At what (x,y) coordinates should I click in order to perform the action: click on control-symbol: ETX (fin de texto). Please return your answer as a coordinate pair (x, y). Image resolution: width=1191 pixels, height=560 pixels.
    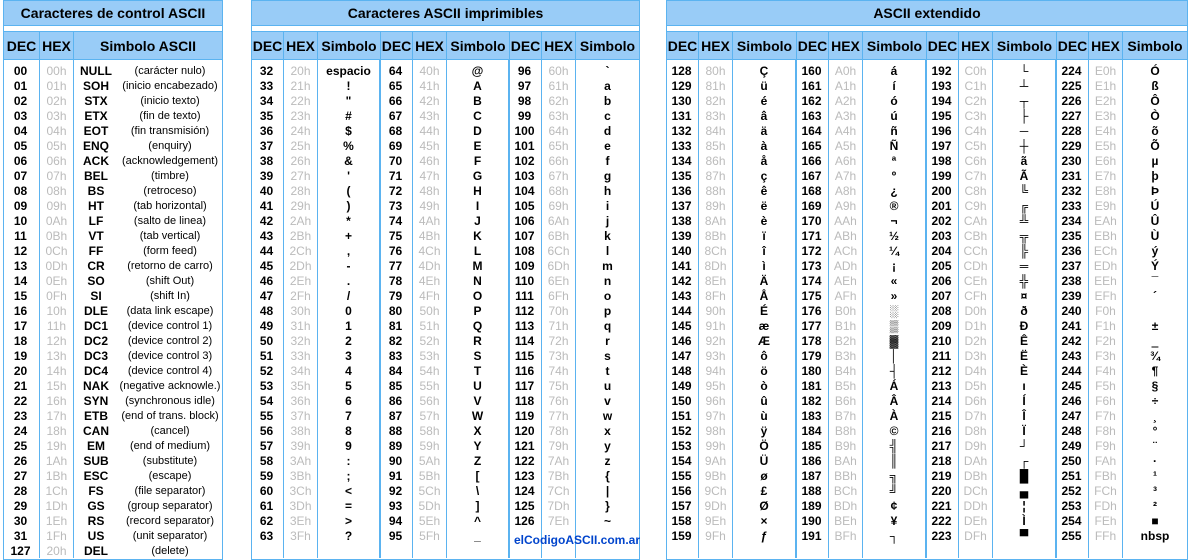
    Looking at the image, I should click on (148, 116).